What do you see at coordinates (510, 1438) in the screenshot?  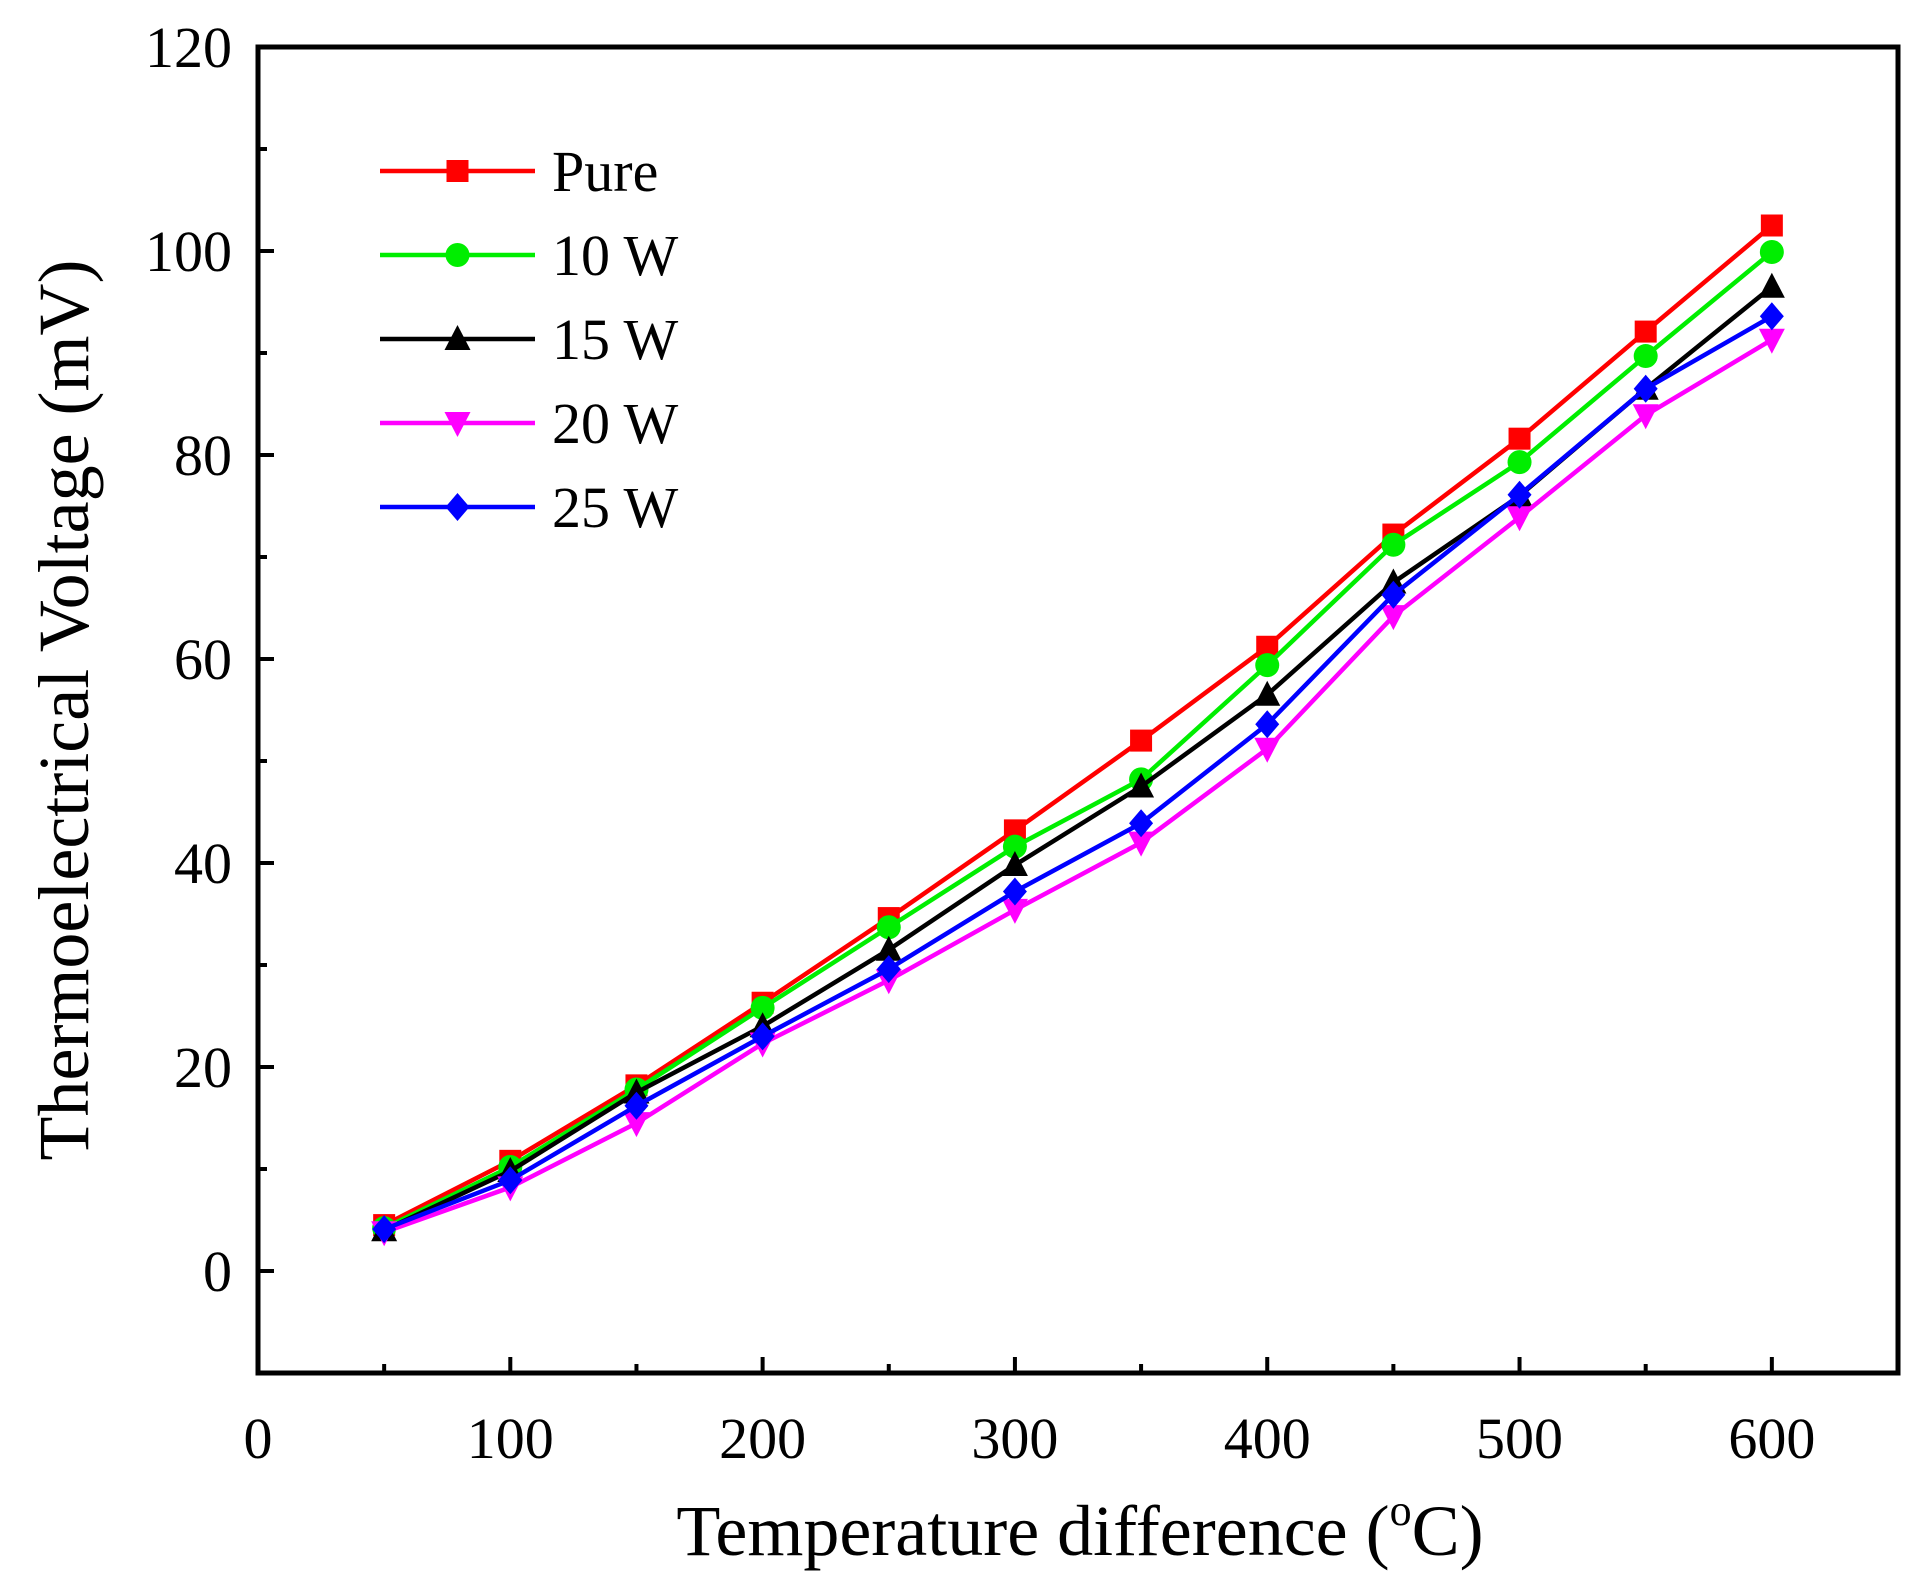 I see `x-tick-label: 100` at bounding box center [510, 1438].